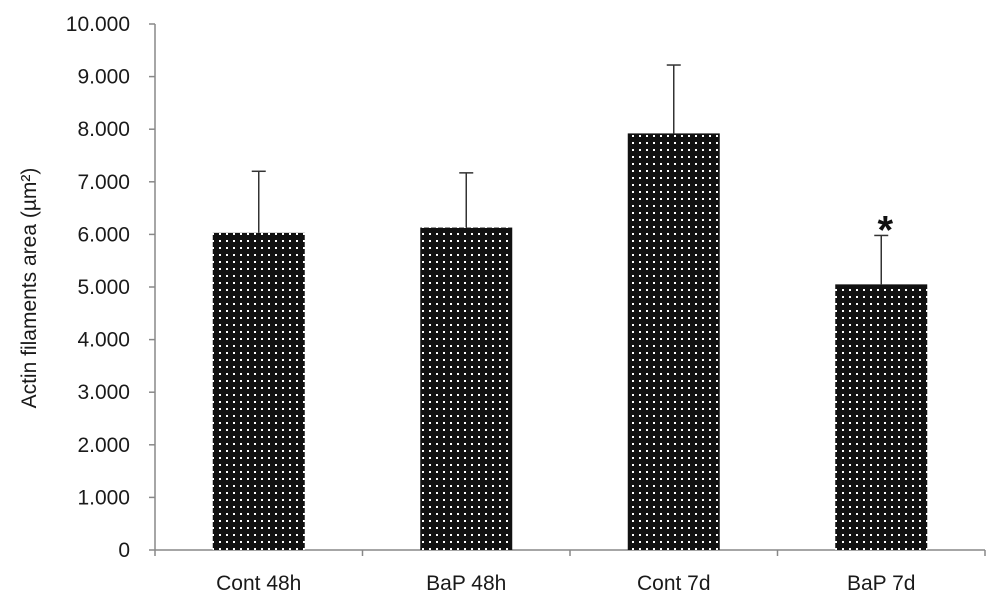  I want to click on y-tick-label: 0, so click(124, 550).